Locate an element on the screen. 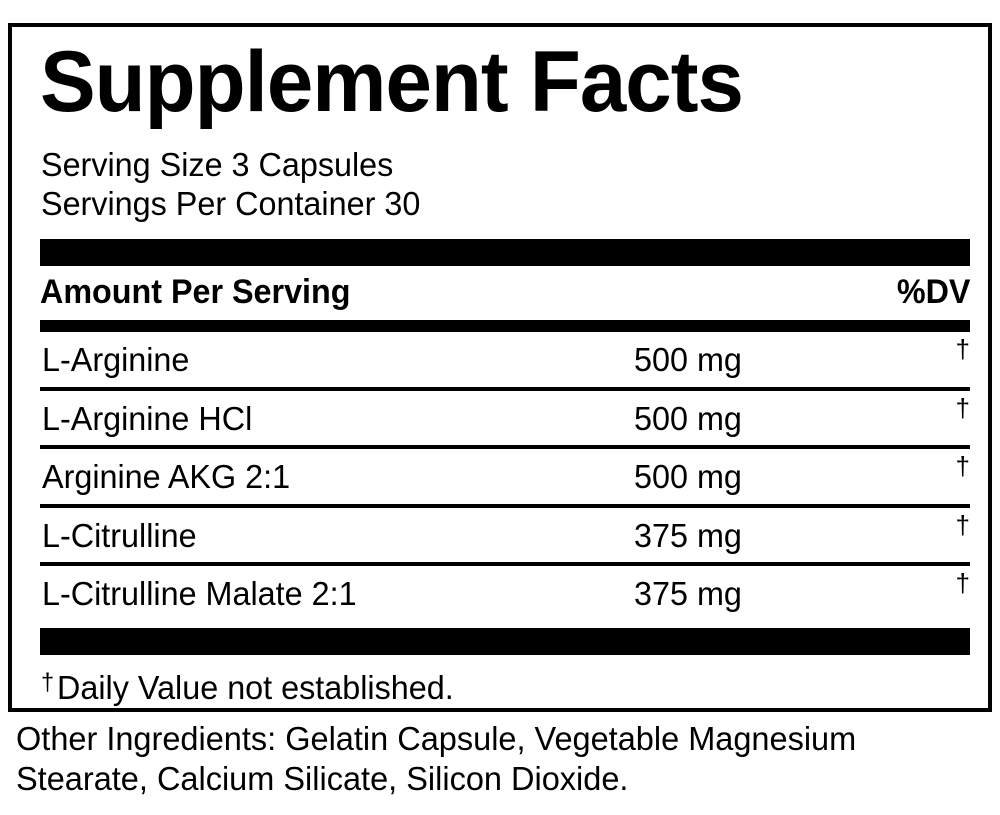  servings-per-container-text: Servings Per Container 30 is located at coordinates (231, 203).